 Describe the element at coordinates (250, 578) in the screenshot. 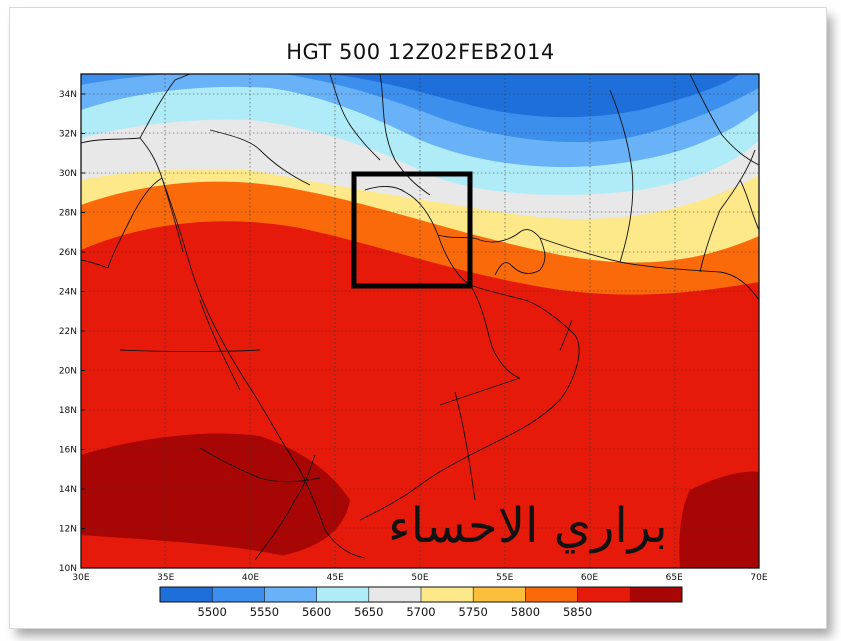

I see `lon-tick-label: 40E` at that location.